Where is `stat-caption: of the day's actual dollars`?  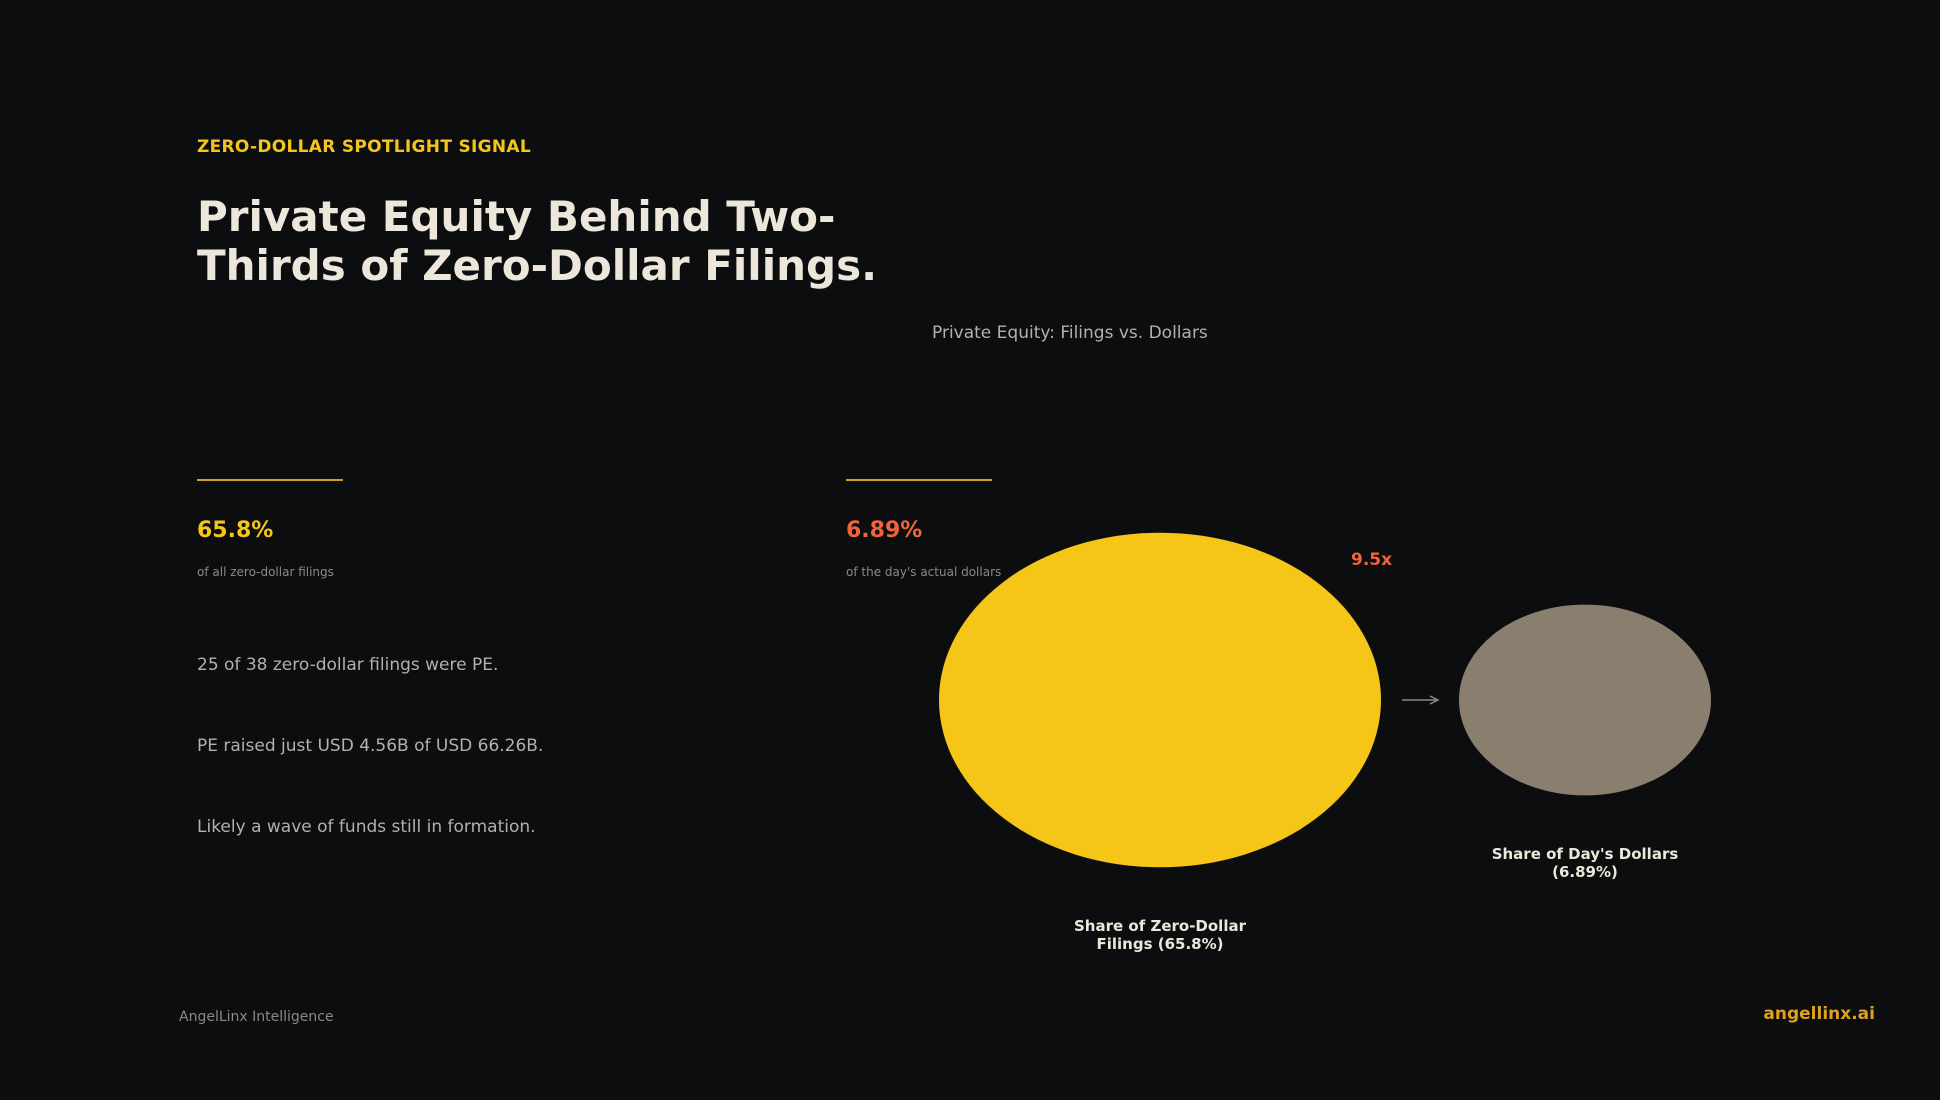
stat-caption: of the day's actual dollars is located at coordinates (924, 572).